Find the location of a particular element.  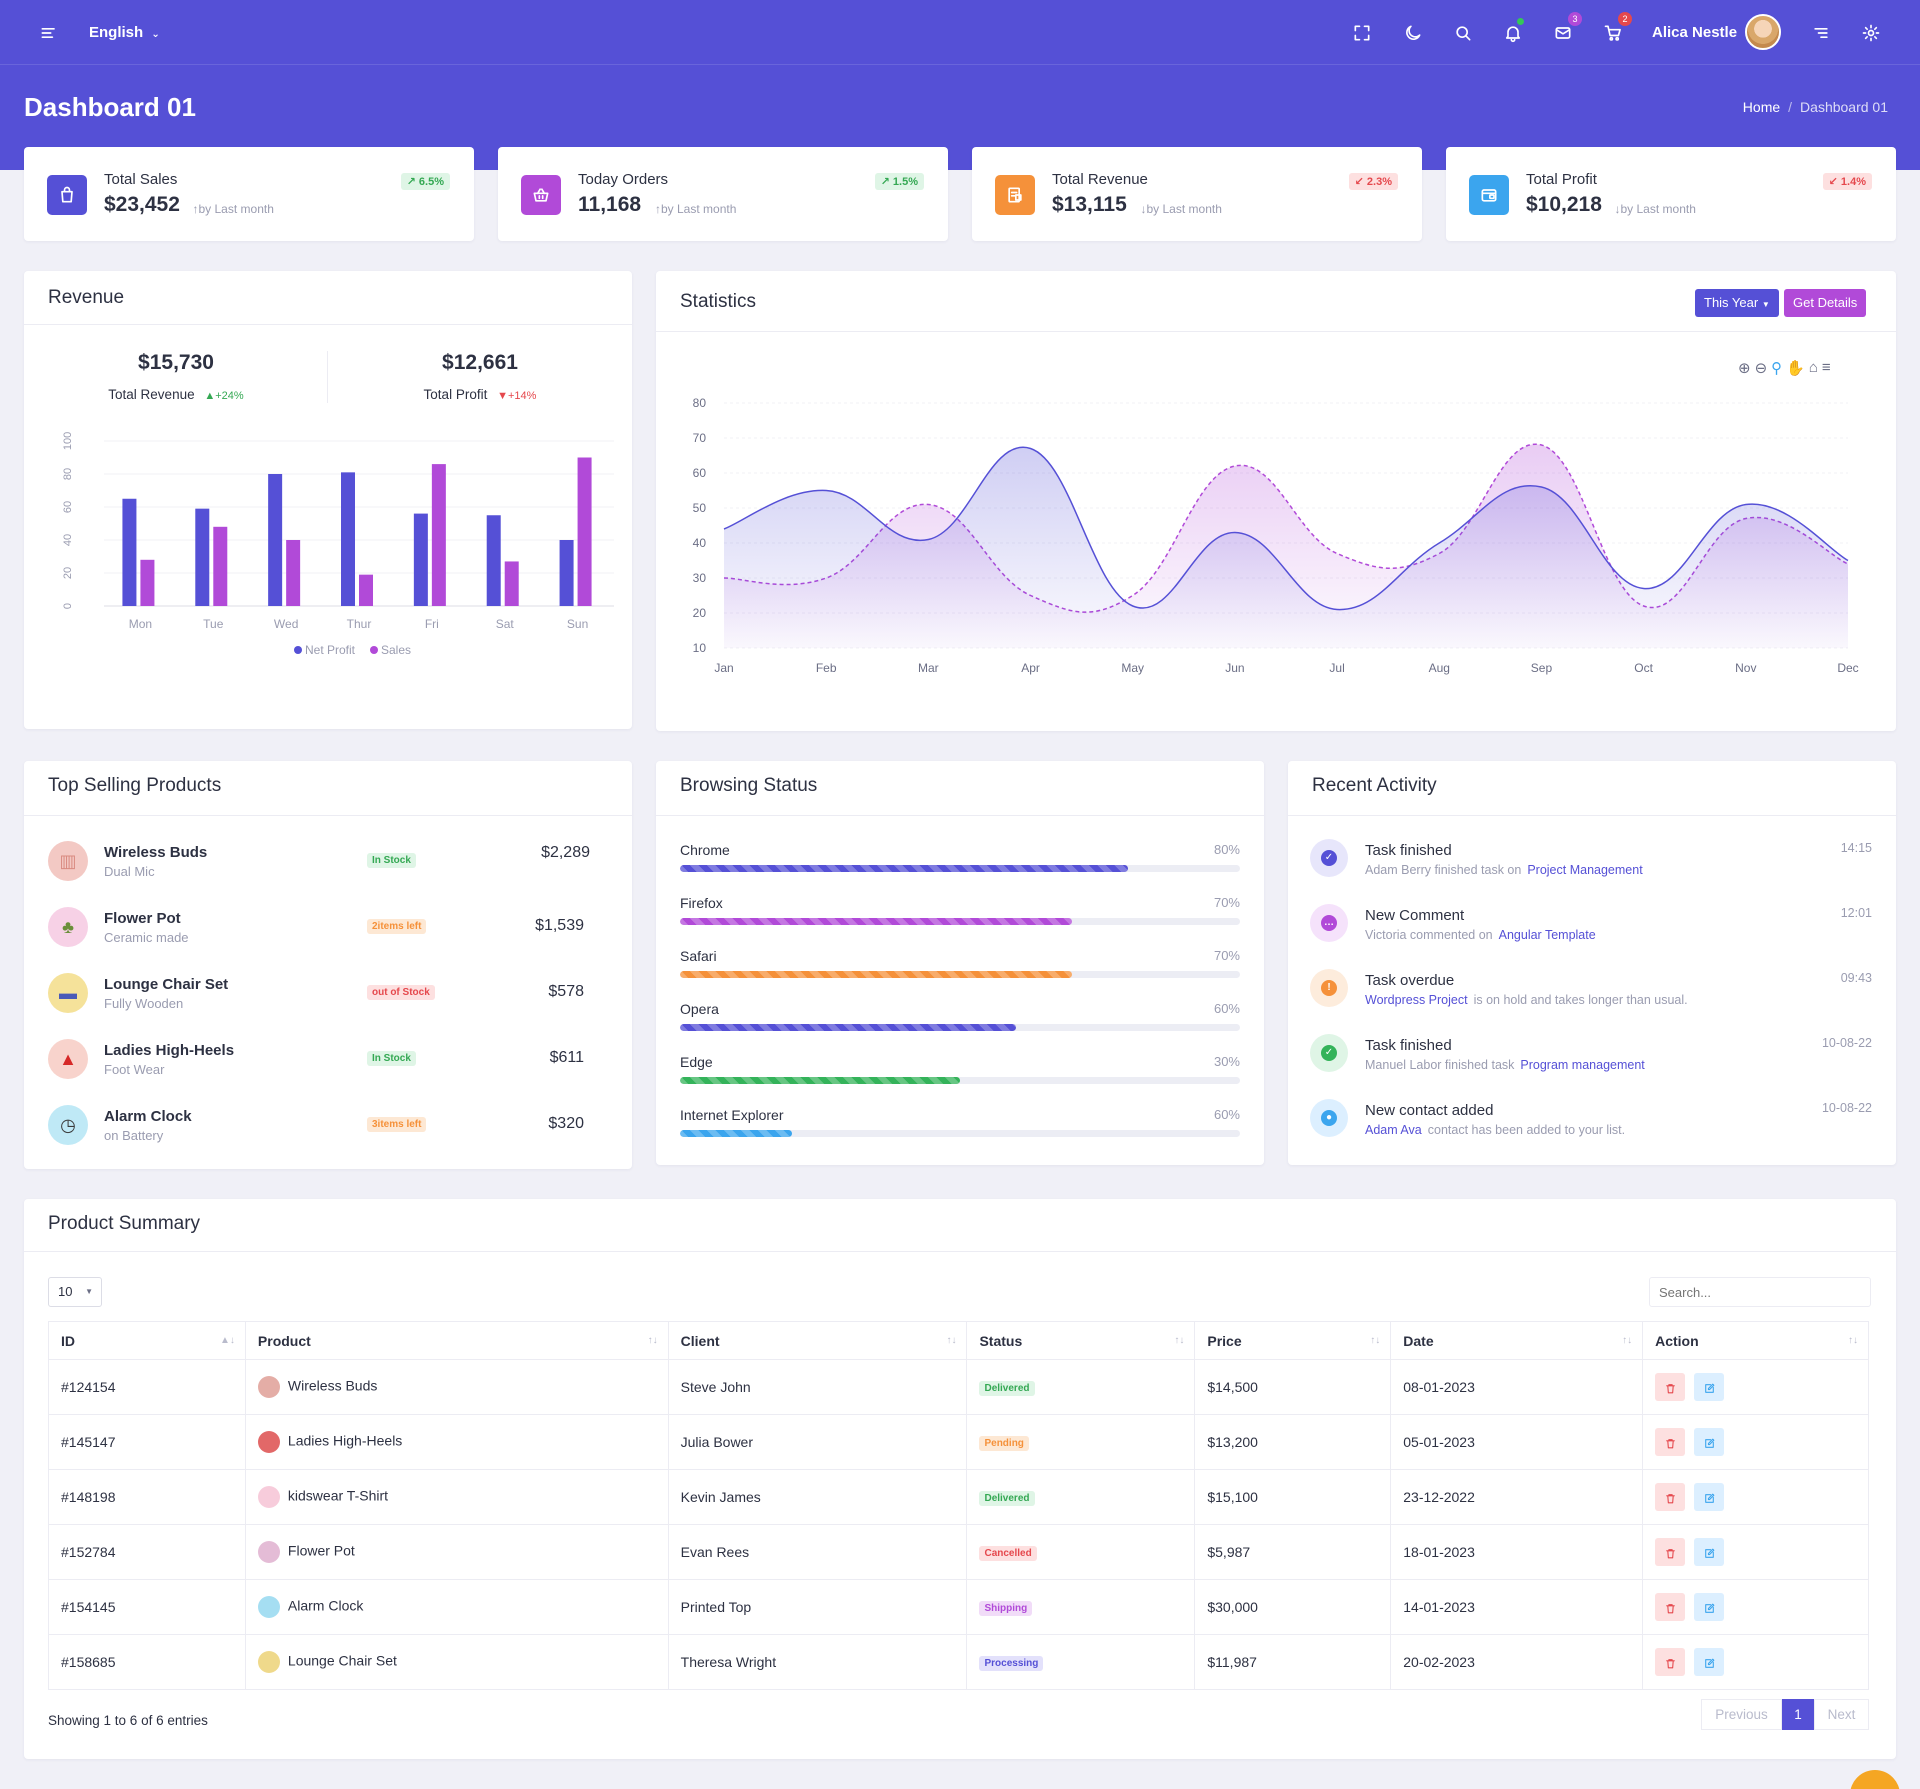

product-subtitle: Fully Wooden is located at coordinates (144, 1003).